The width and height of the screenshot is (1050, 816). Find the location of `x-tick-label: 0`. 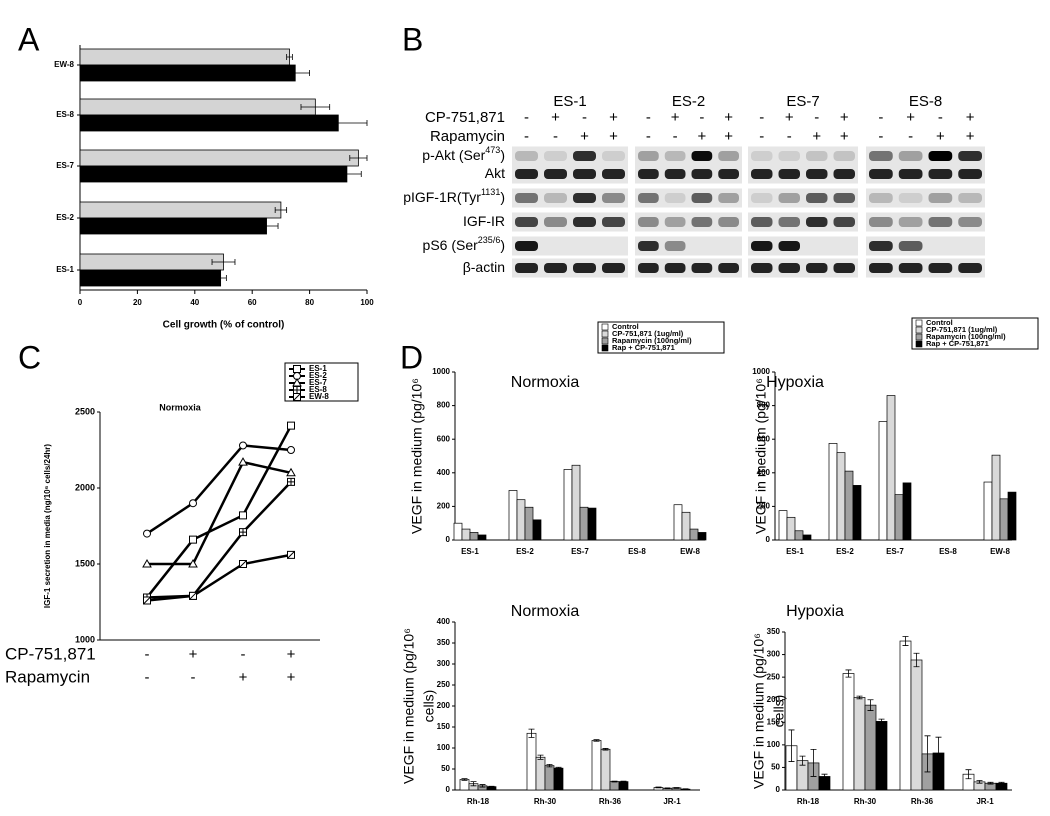

x-tick-label: 0 is located at coordinates (80, 302).